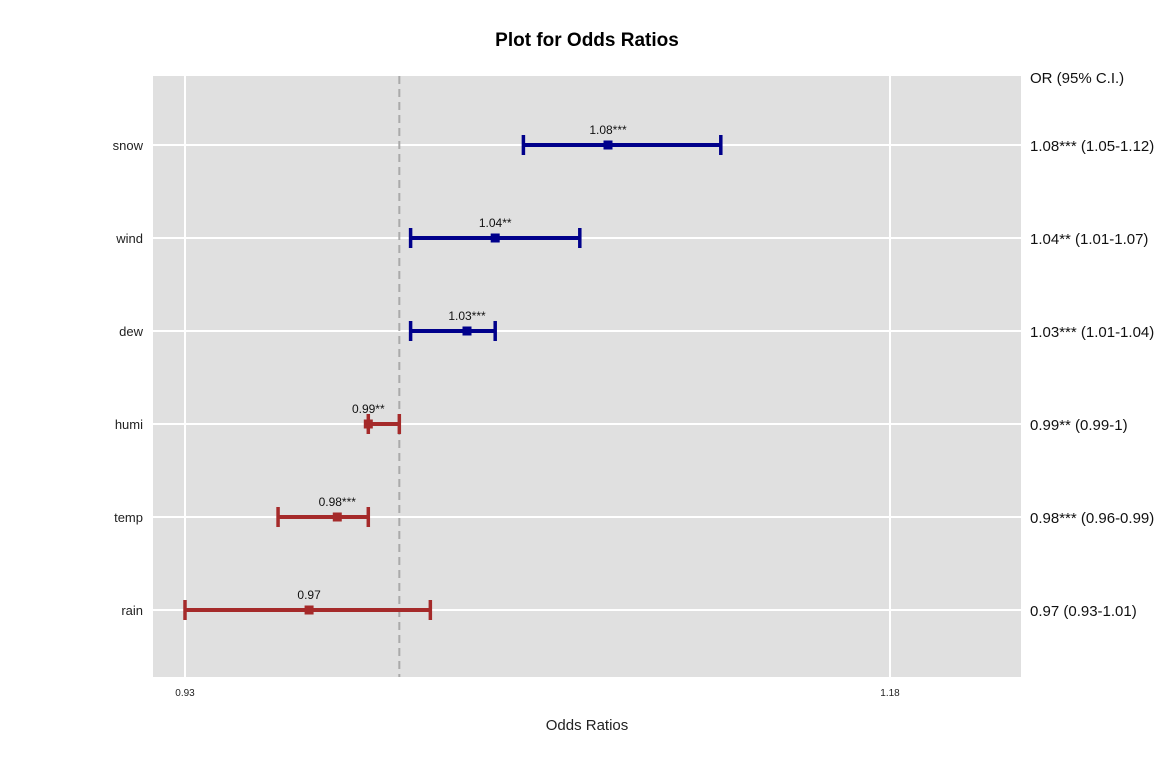  What do you see at coordinates (185, 693) in the screenshot?
I see `x-tick-label-0: 0.93` at bounding box center [185, 693].